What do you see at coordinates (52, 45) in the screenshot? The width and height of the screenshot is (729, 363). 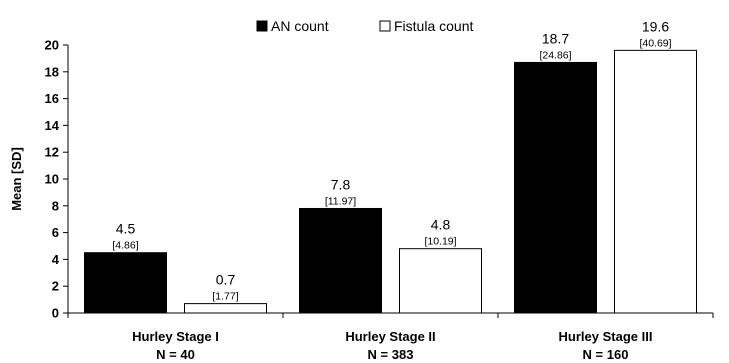 I see `y-tick-label: 20` at bounding box center [52, 45].